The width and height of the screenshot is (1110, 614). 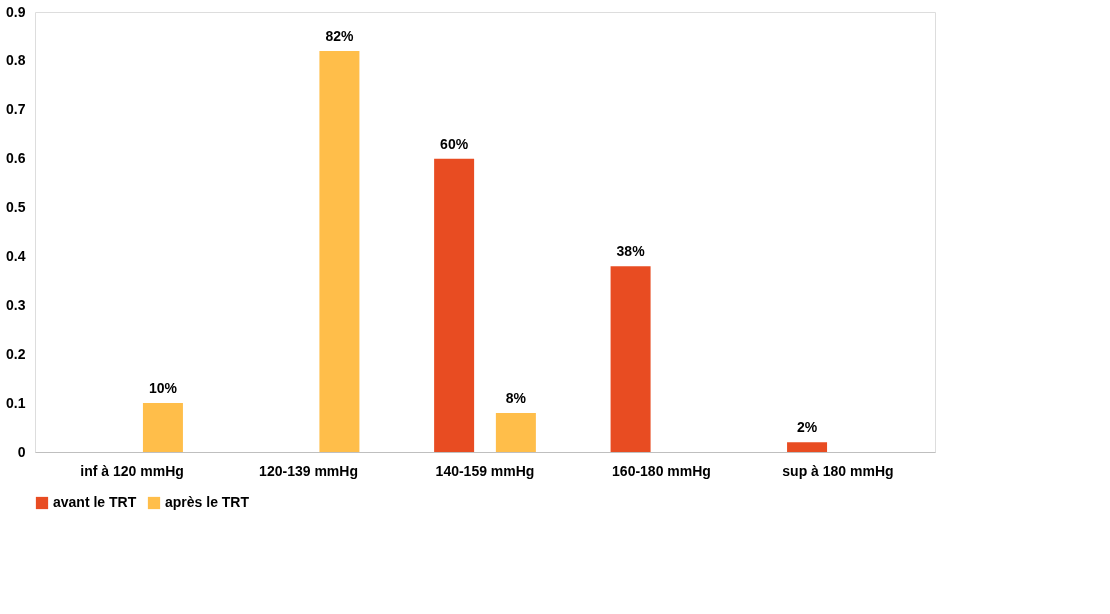 I want to click on y-tick-label: 0.6, so click(x=16, y=158).